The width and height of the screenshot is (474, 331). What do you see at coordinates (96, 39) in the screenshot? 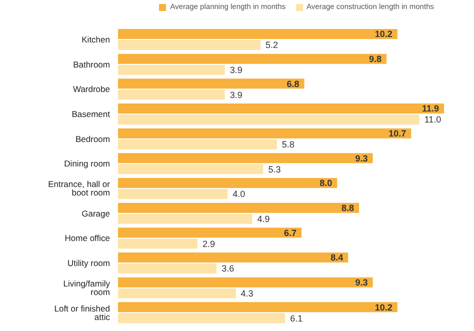
I see `y-tick-label: Kitchen` at bounding box center [96, 39].